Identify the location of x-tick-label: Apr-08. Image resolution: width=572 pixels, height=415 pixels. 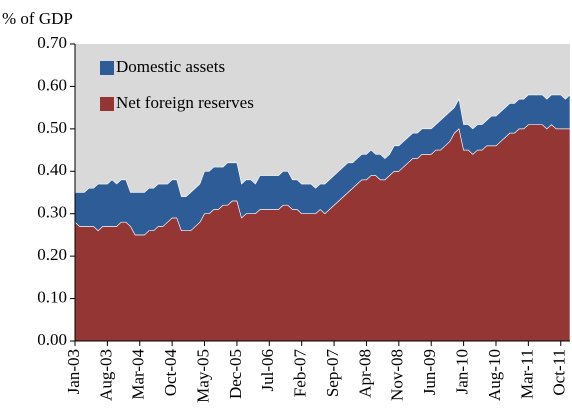
(364, 373).